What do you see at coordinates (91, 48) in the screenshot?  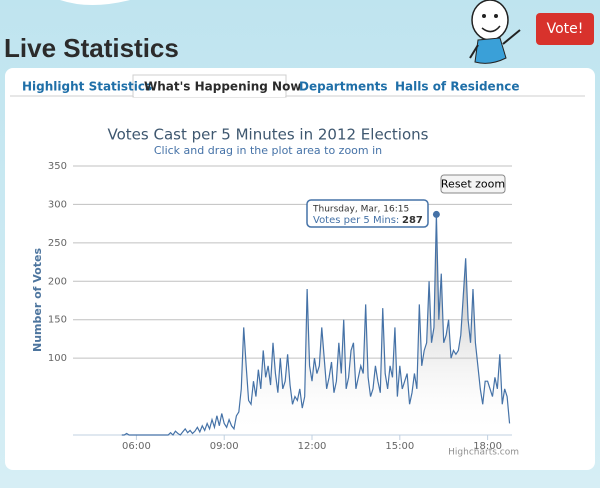 I see `page-title: Live Statistics` at bounding box center [91, 48].